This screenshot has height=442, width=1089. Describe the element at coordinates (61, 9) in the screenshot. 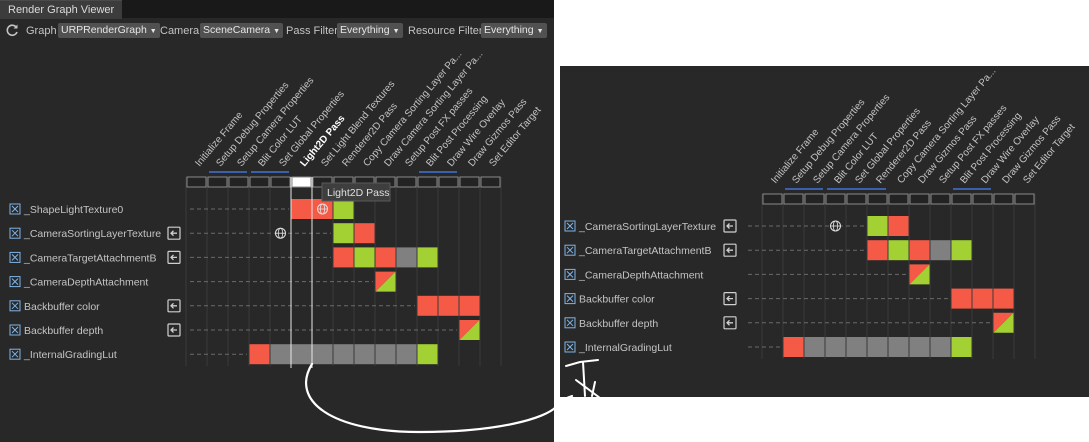

I see `window-title-tab: Render Graph Viewer` at that location.